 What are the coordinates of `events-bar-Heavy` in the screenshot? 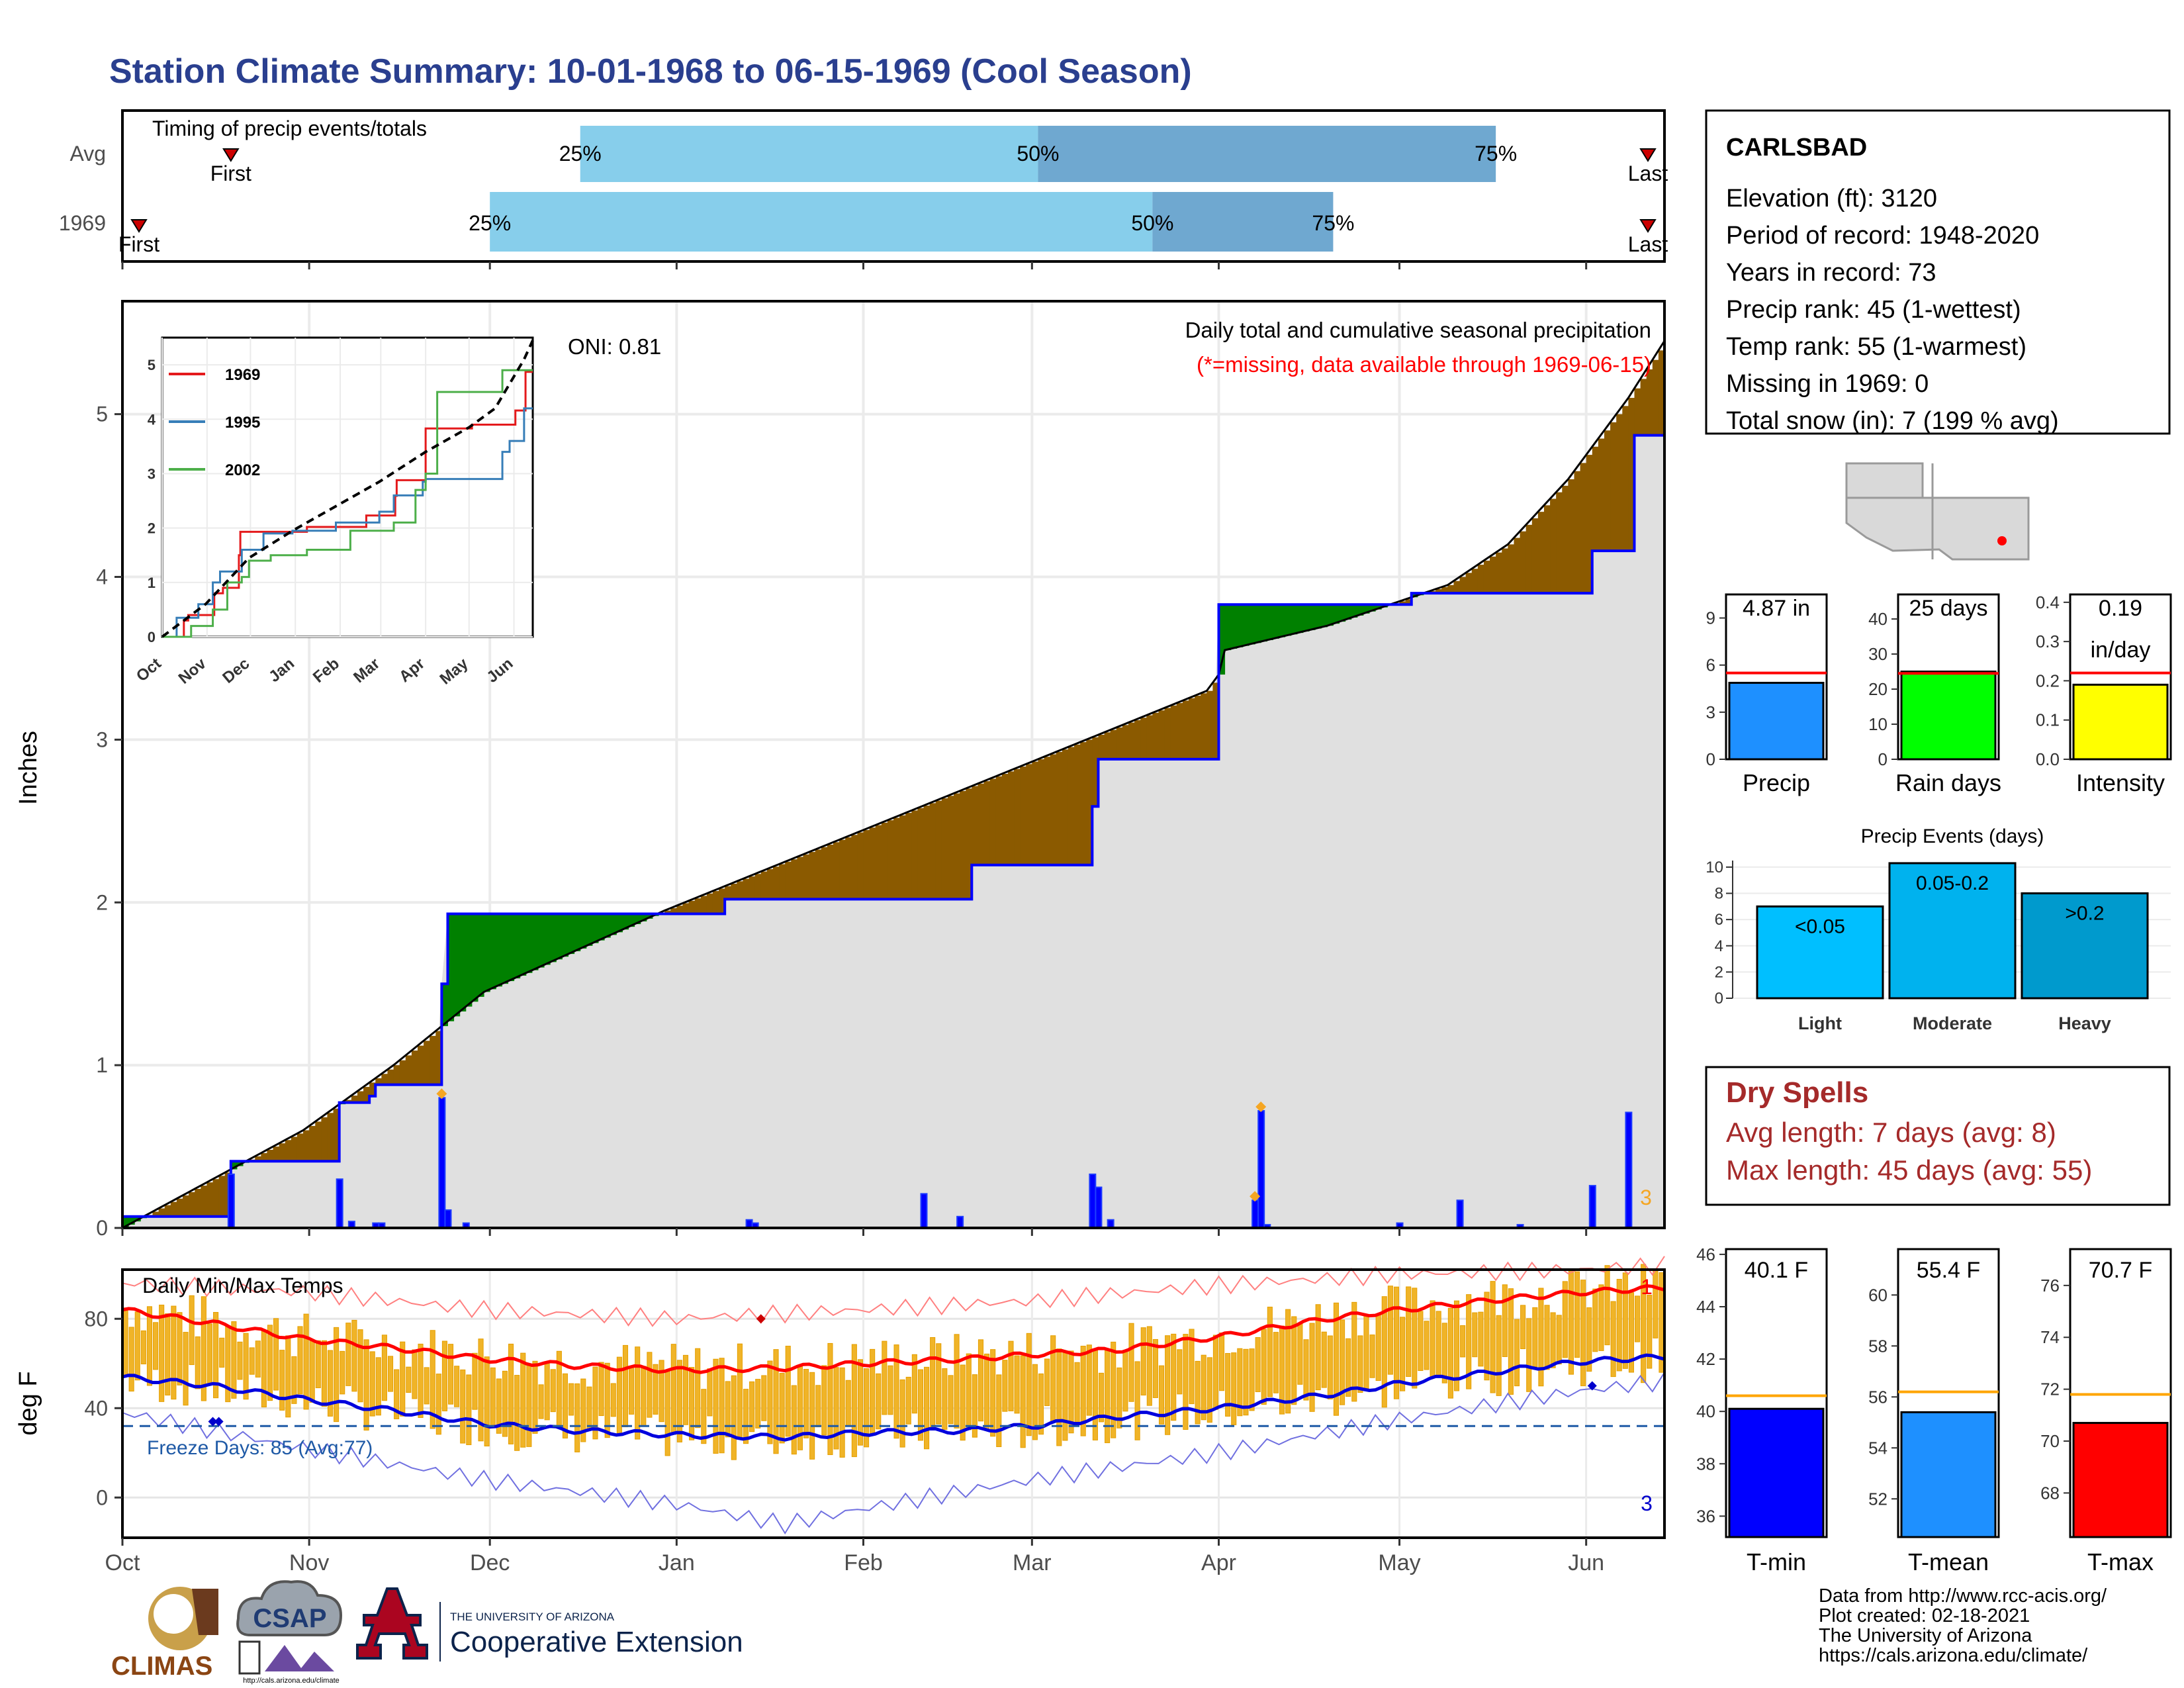 It's located at (2085, 946).